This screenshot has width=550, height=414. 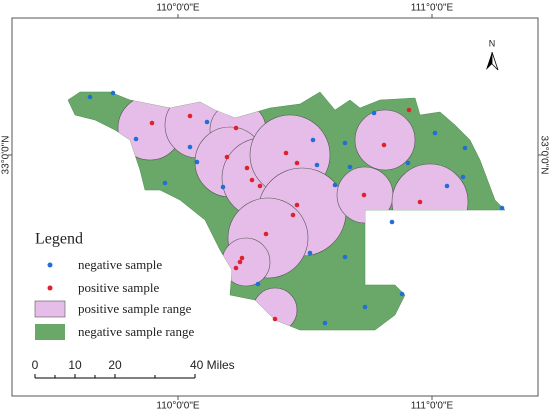 I want to click on scale-label: 20, so click(x=115, y=365).